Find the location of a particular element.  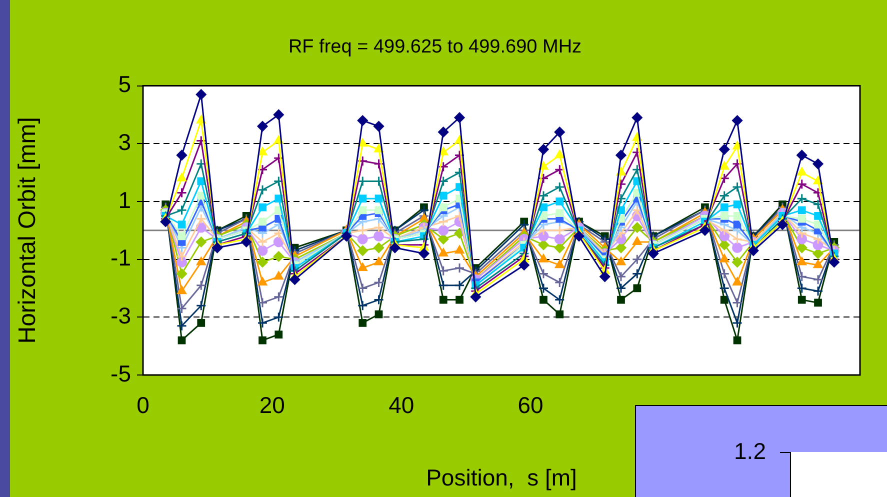

x-tick-label: 40 is located at coordinates (401, 405).